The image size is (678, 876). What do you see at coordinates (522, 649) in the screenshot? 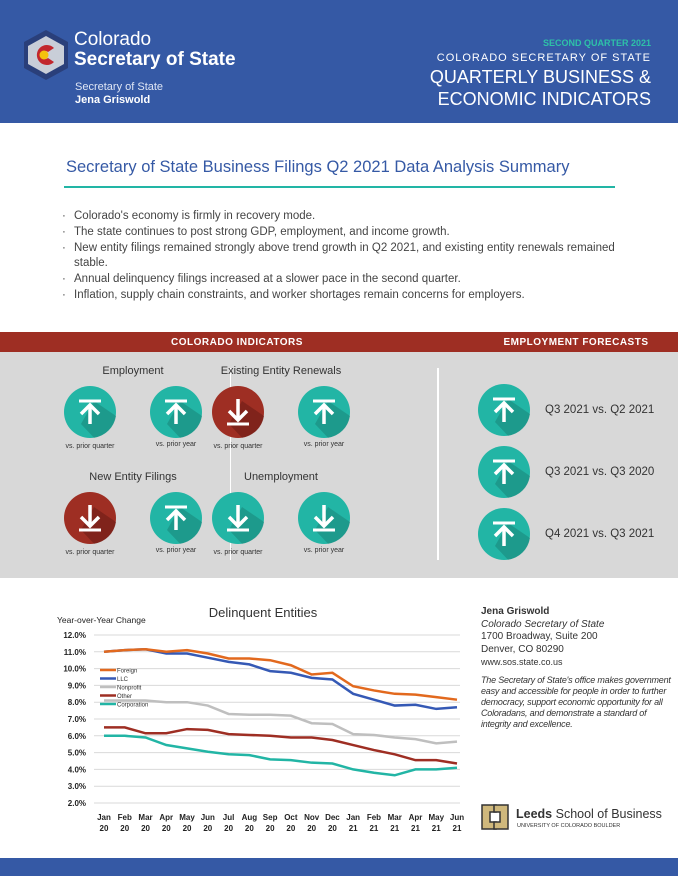
I see `contact-address2: Denver, CO 80290` at bounding box center [522, 649].